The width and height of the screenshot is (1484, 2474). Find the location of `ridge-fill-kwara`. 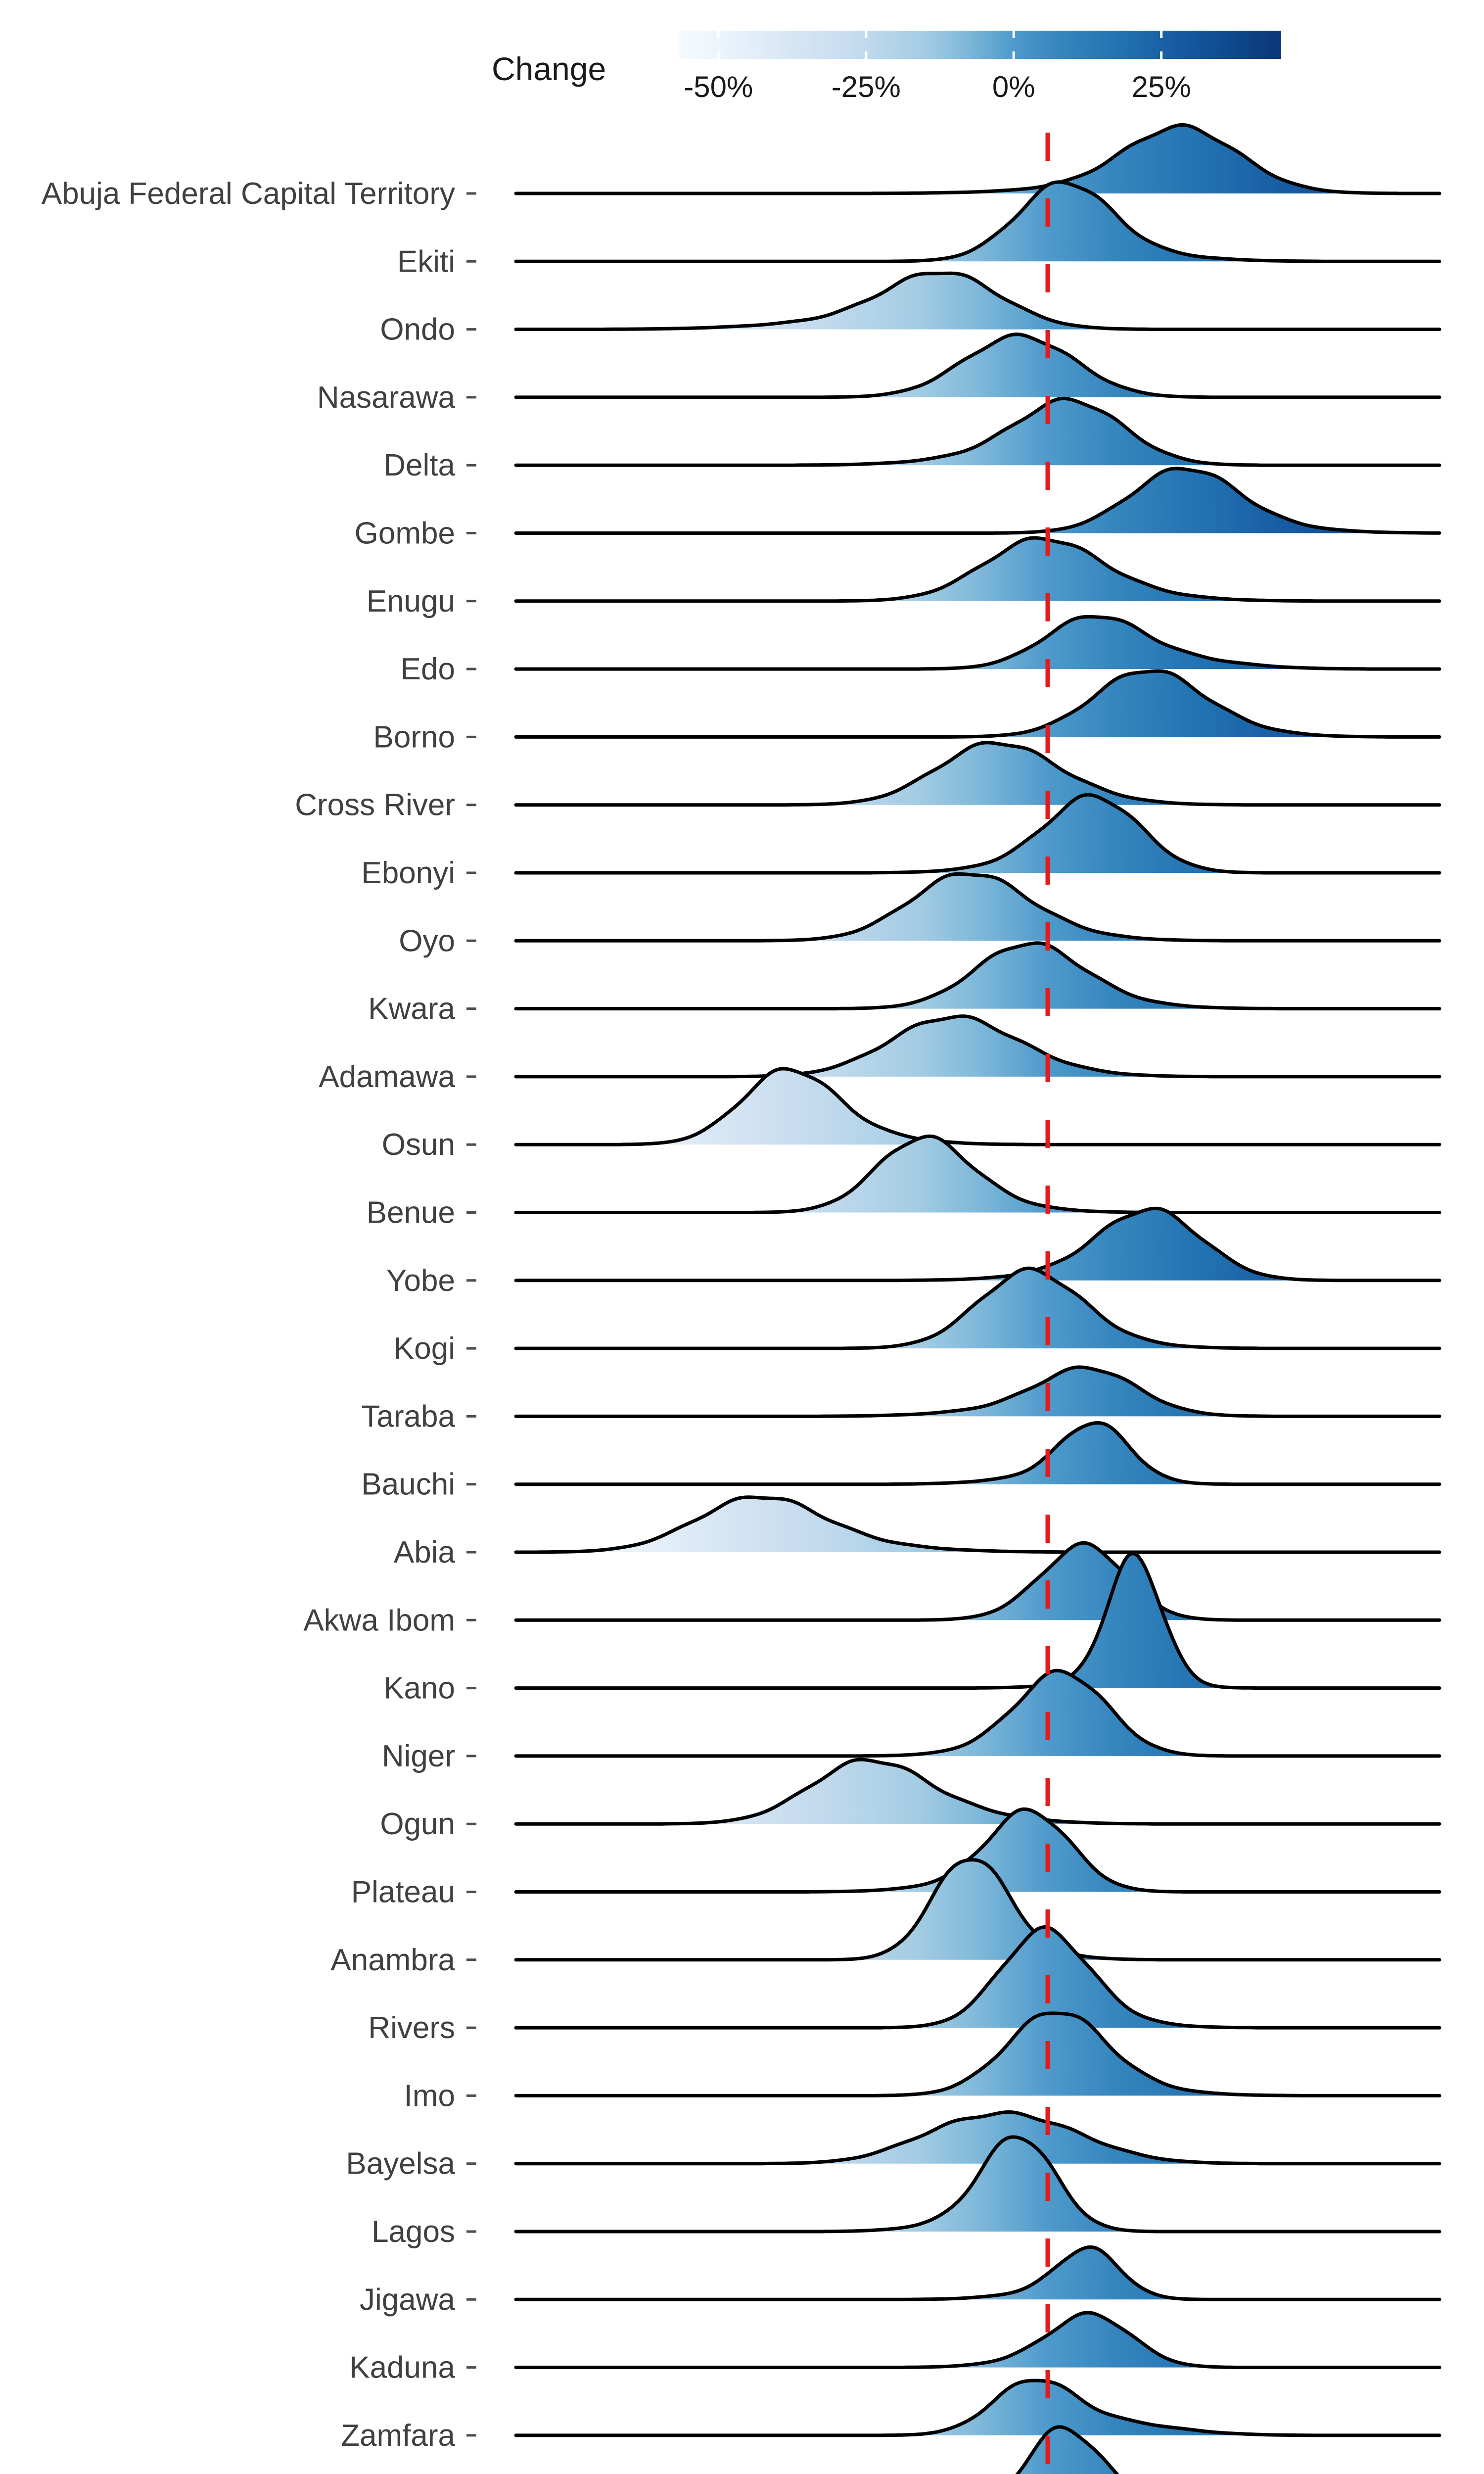

ridge-fill-kwara is located at coordinates (977, 976).